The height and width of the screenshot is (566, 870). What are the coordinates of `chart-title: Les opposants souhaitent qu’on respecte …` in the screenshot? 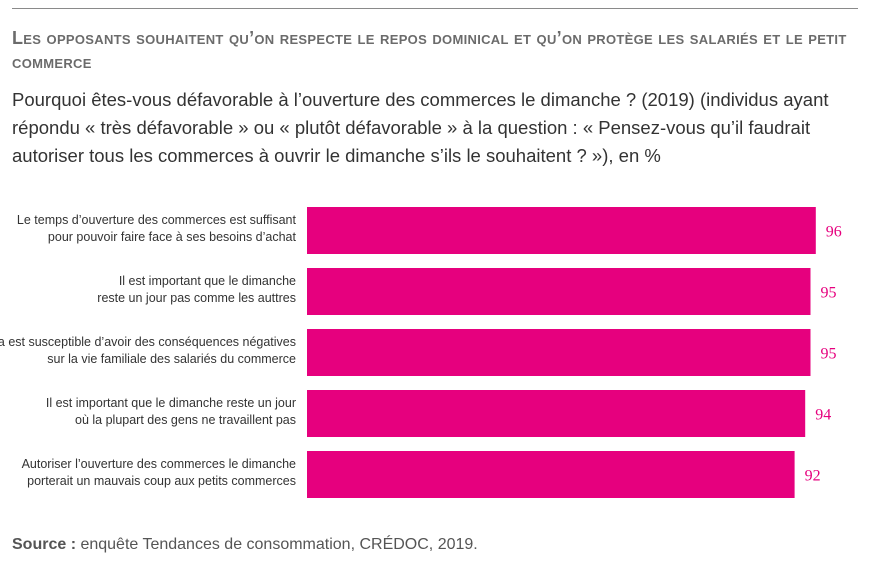 It's located at (429, 50).